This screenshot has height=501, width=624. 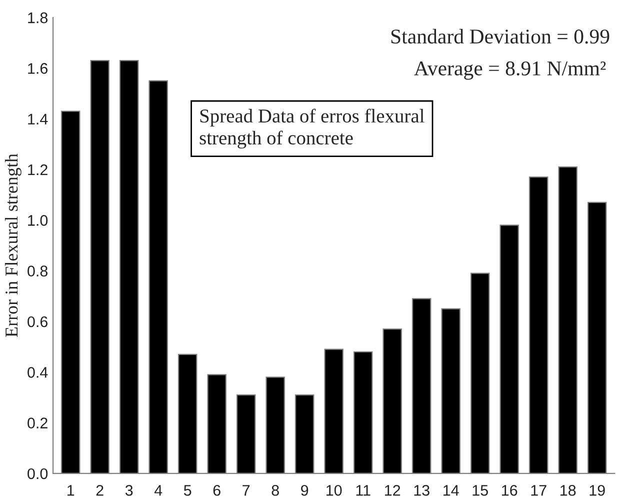 What do you see at coordinates (451, 490) in the screenshot?
I see `x-tick-label: 14` at bounding box center [451, 490].